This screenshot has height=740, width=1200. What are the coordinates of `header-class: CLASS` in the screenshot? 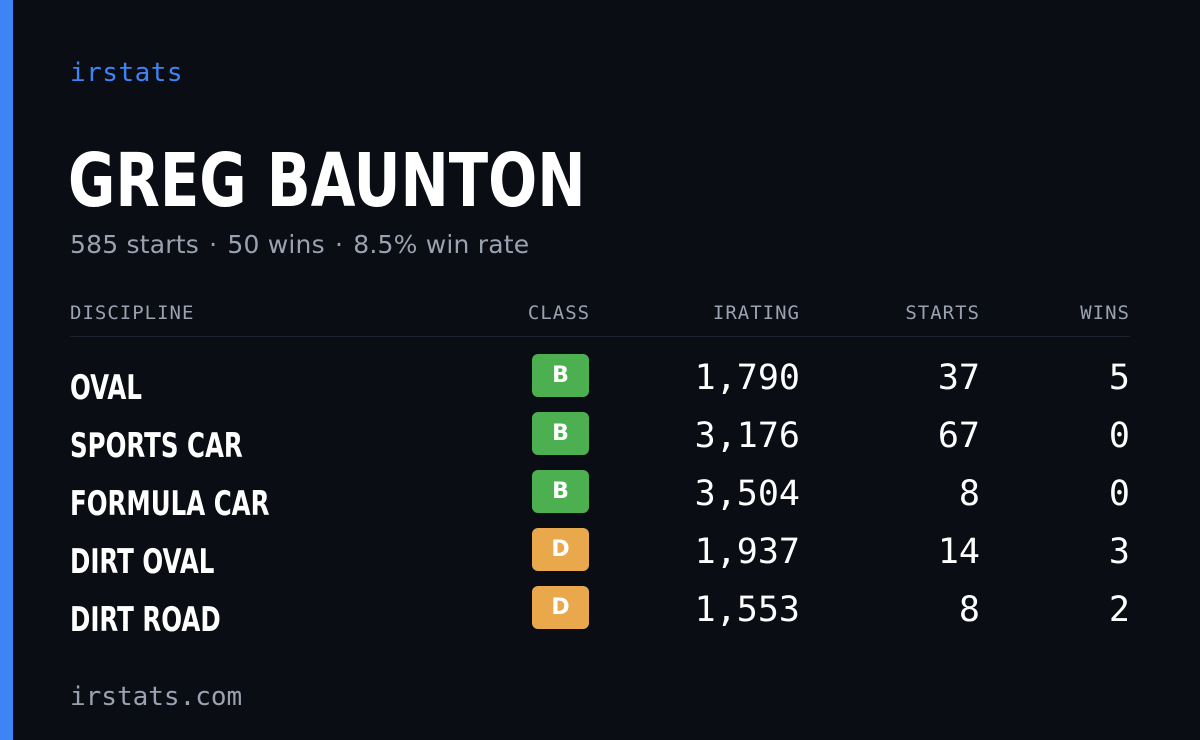 It's located at (559, 313).